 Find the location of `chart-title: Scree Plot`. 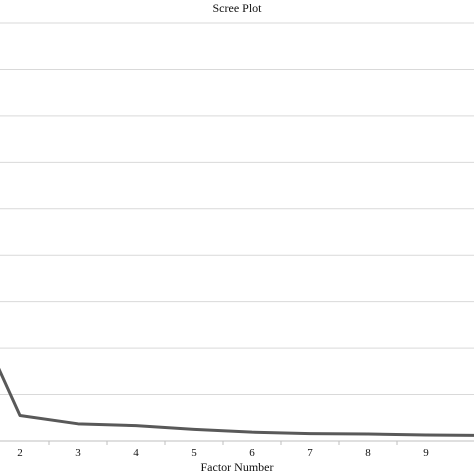

chart-title: Scree Plot is located at coordinates (238, 8).